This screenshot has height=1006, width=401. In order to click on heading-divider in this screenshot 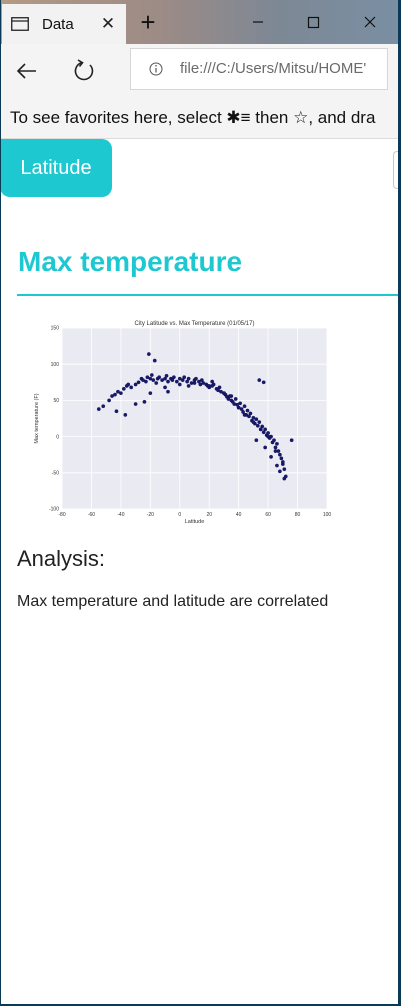, I will do `click(207, 295)`.